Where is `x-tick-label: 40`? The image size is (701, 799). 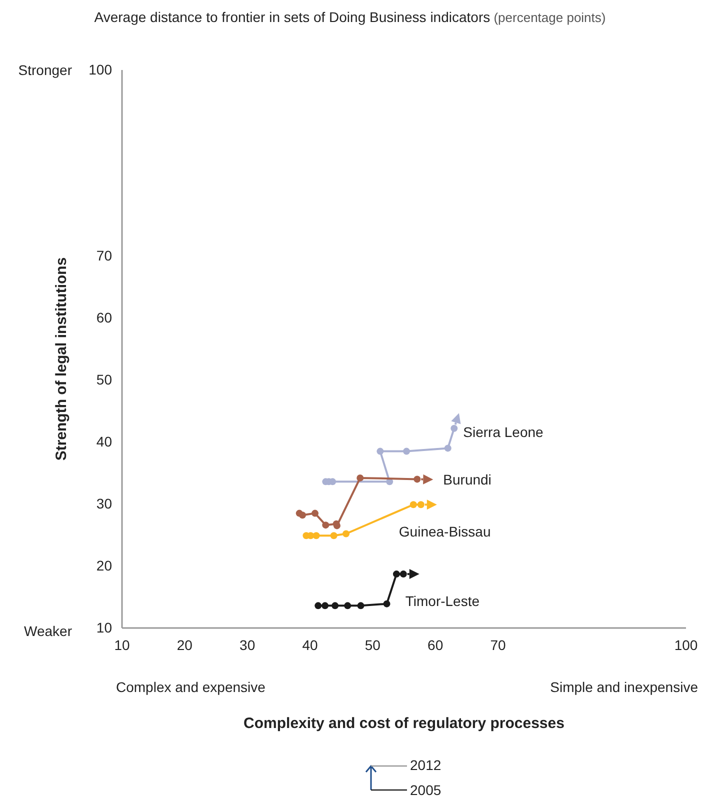
x-tick-label: 40 is located at coordinates (310, 644).